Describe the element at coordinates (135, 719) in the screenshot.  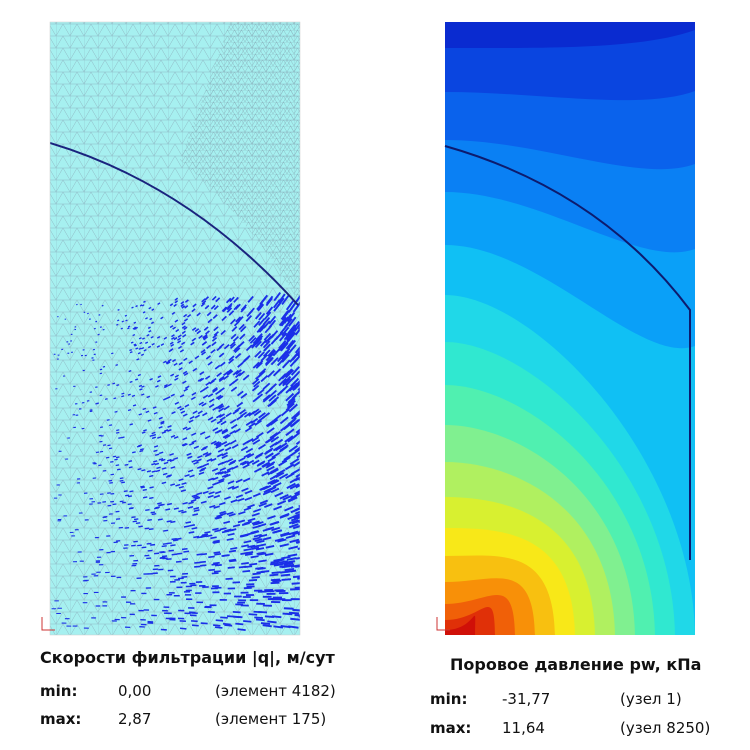
I see `row-value: 2,87` at that location.